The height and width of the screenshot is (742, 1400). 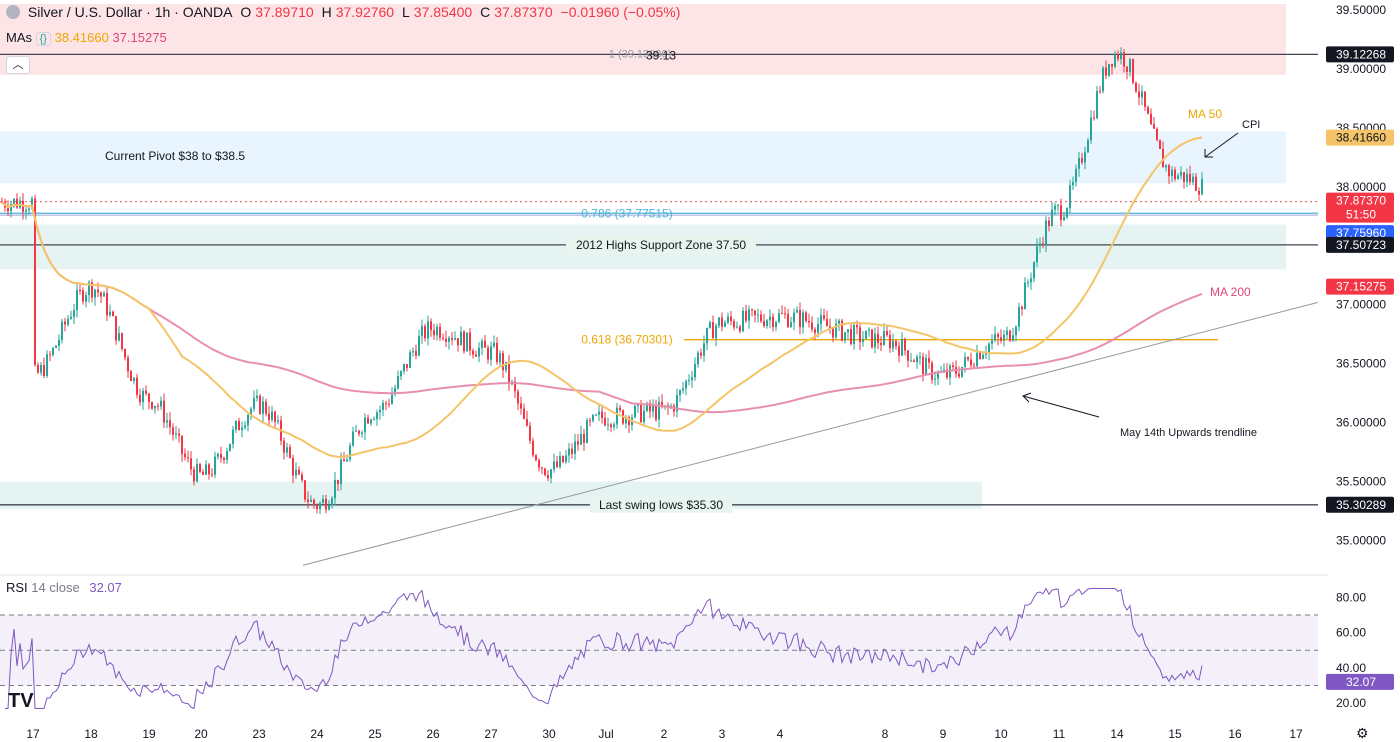 I want to click on high-value: 37.92760, so click(x=365, y=12).